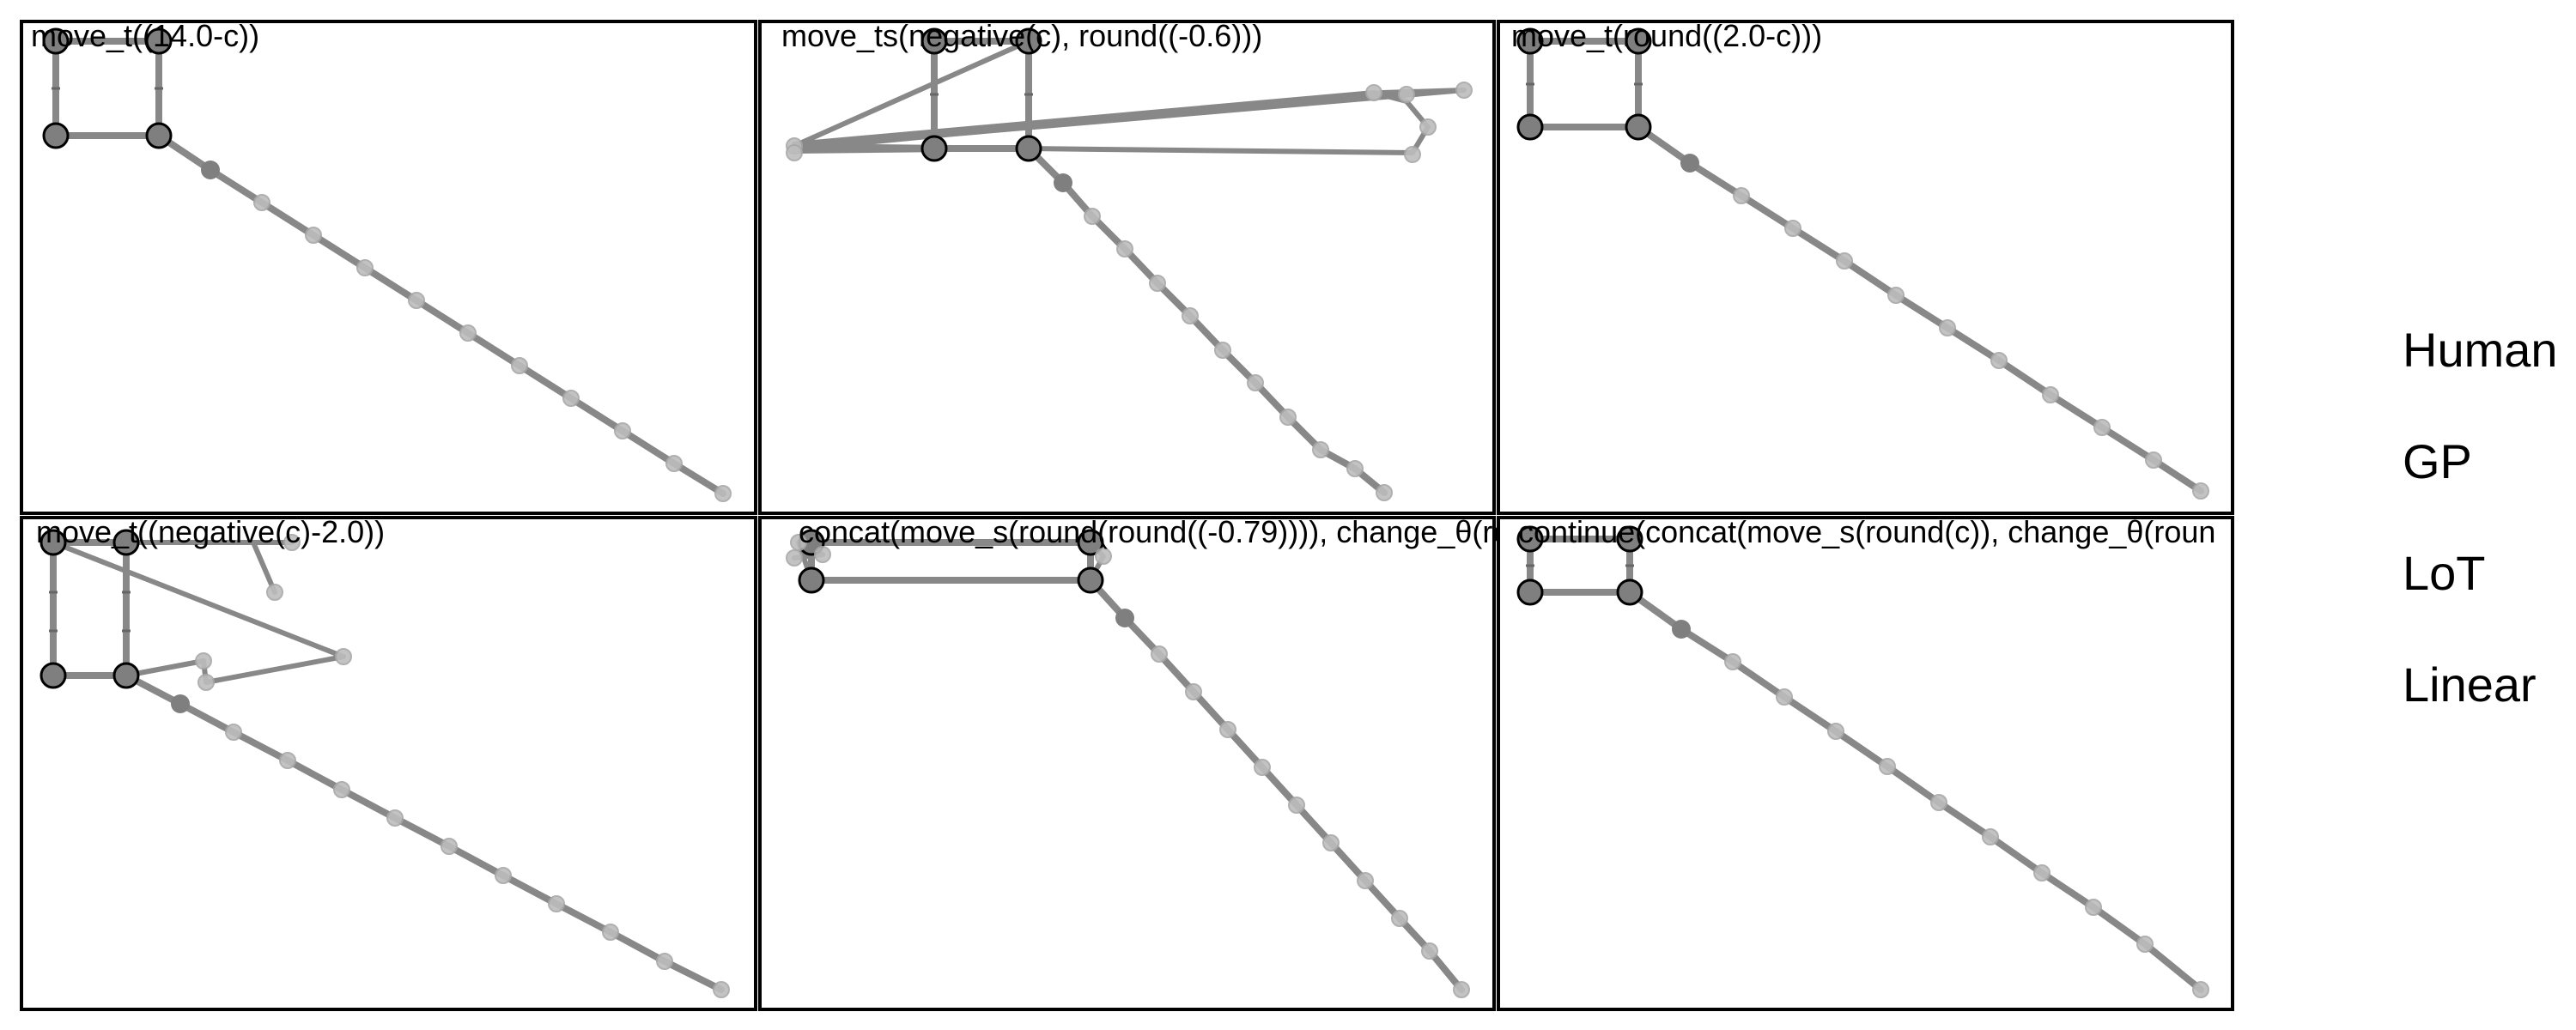  I want to click on panel-6-trajectory, so click(1915, 791).